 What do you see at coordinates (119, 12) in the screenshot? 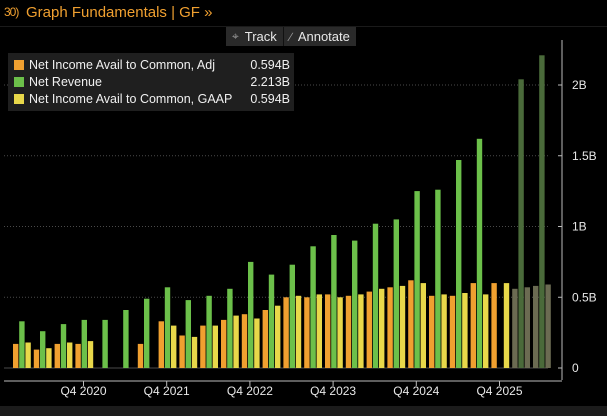
I see `window-title: Graph Fundamentals | GF »` at bounding box center [119, 12].